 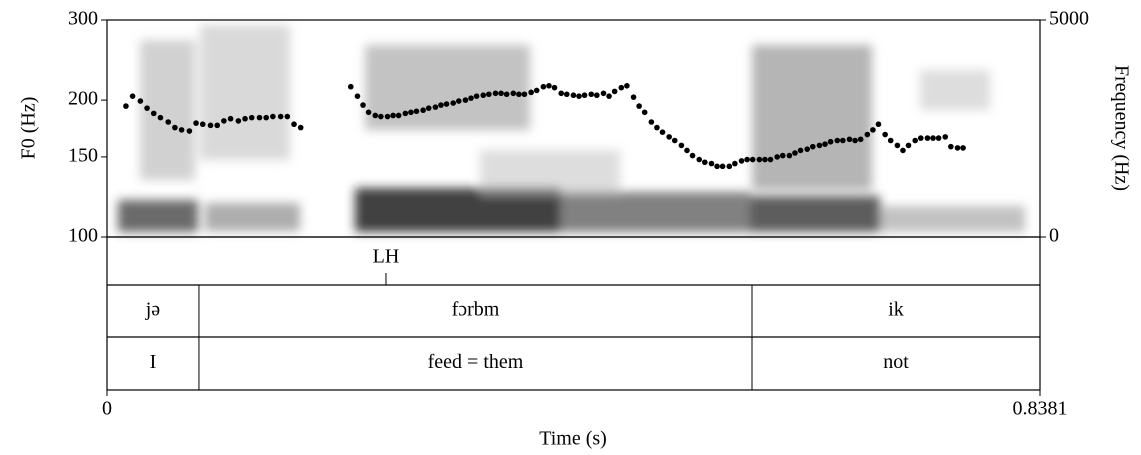 I want to click on x-tick-label: 0.8381, so click(x=1040, y=409).